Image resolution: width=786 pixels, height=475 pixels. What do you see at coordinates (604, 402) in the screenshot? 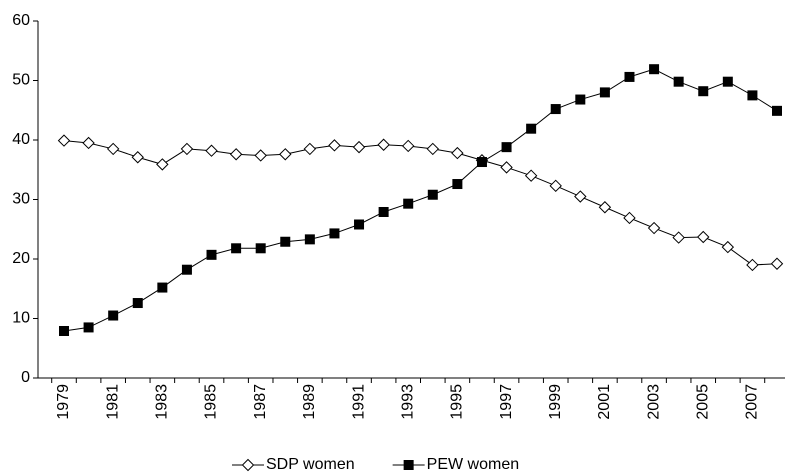
I see `x-tick-label: 2001` at bounding box center [604, 402].